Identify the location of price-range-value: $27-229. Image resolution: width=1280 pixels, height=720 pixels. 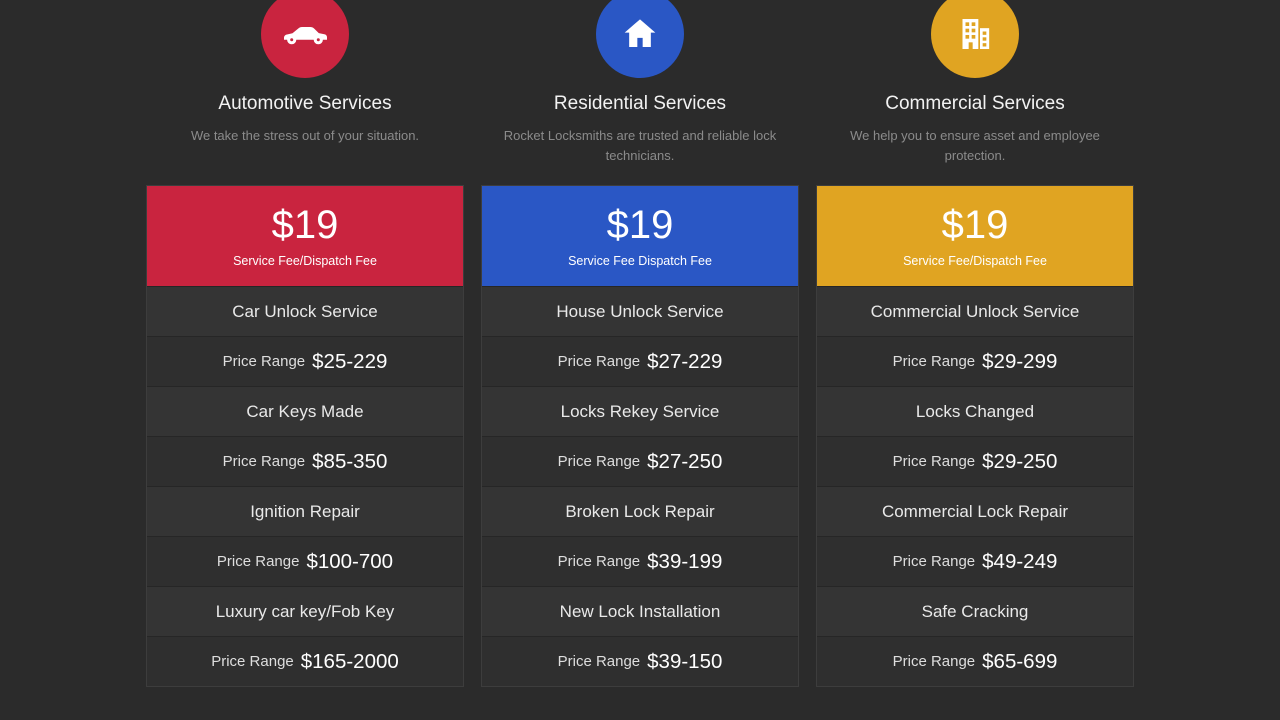
(685, 361).